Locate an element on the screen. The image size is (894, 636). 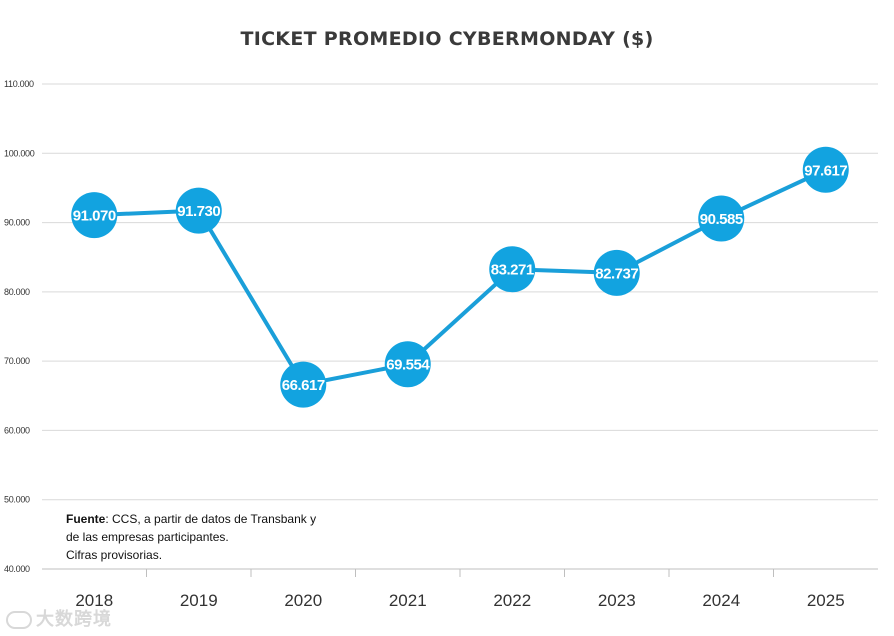
watermark-text: 大数跨境 is located at coordinates (74, 619).